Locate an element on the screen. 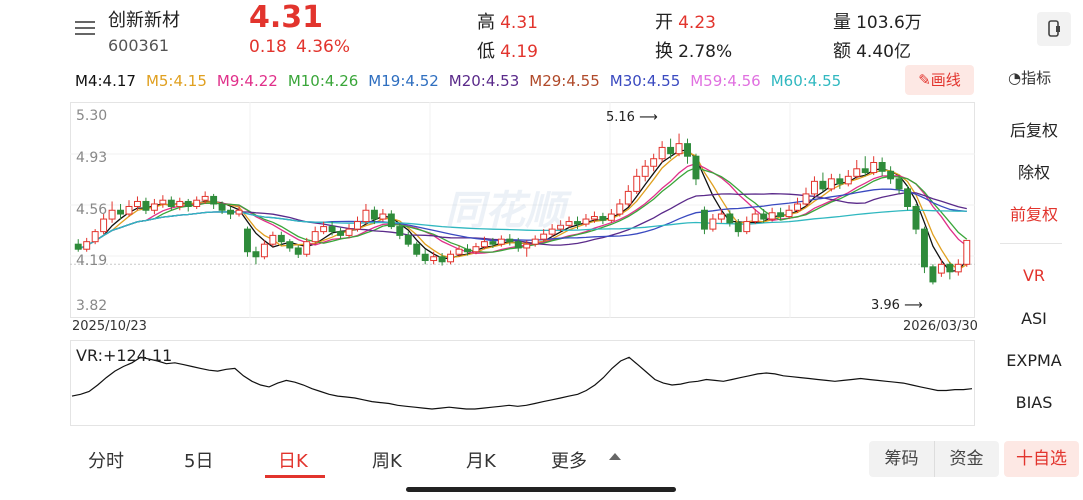 The image size is (1083, 500). tab-monthly-k: 月K is located at coordinates (481, 461).